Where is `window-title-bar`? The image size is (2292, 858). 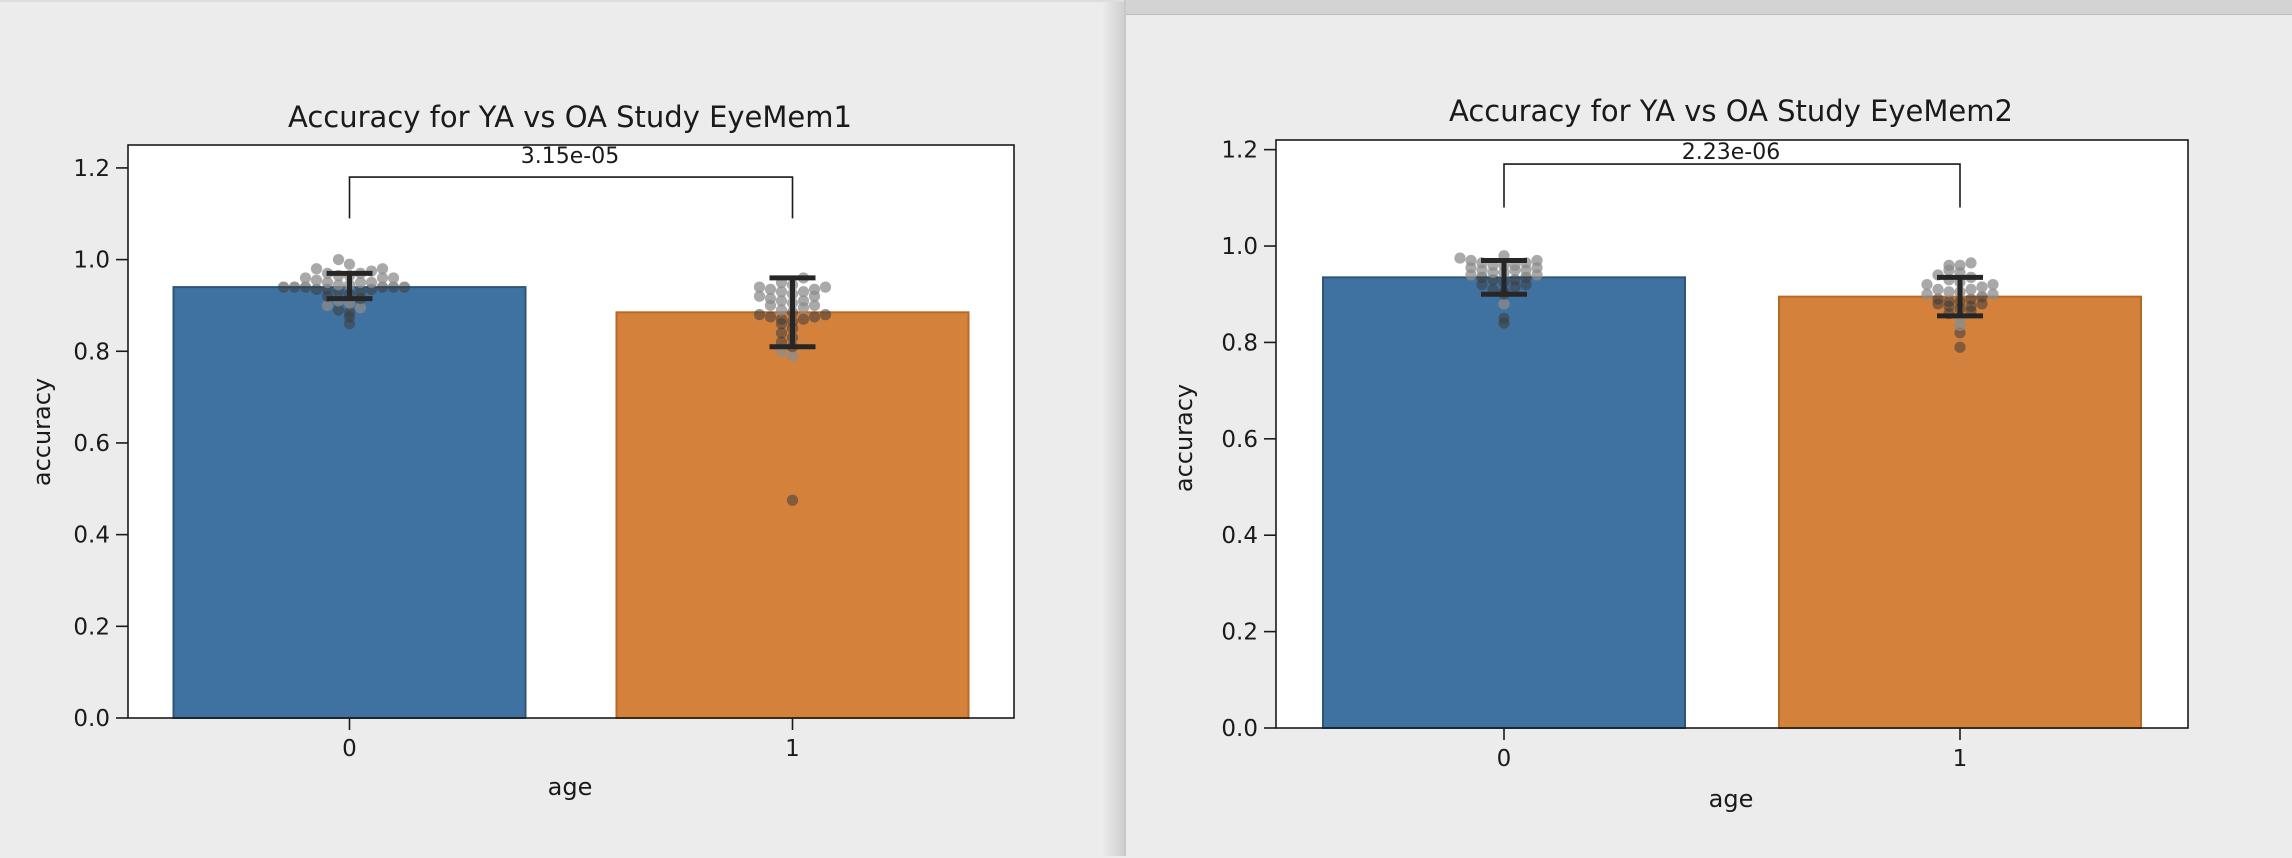
window-title-bar is located at coordinates (1709, 7).